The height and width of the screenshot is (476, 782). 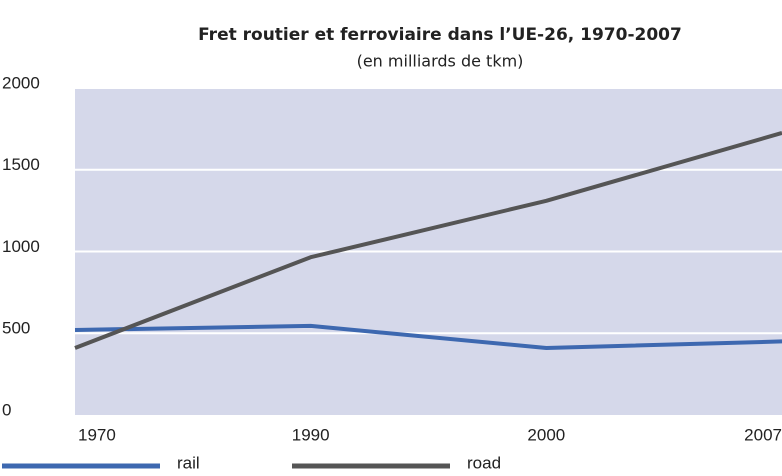 What do you see at coordinates (311, 434) in the screenshot?
I see `x-tick-label: 1990` at bounding box center [311, 434].